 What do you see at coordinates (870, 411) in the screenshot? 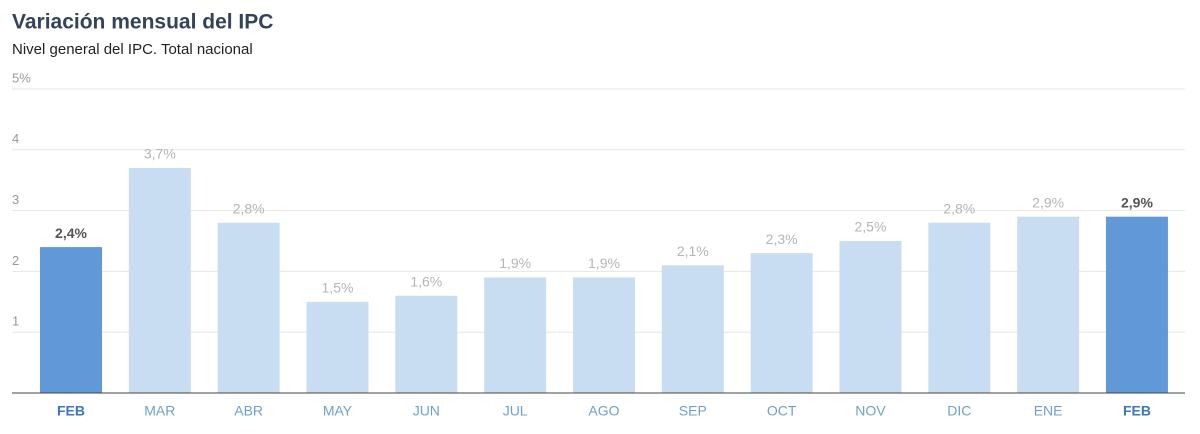
I see `x-tick-label: NOV` at bounding box center [870, 411].